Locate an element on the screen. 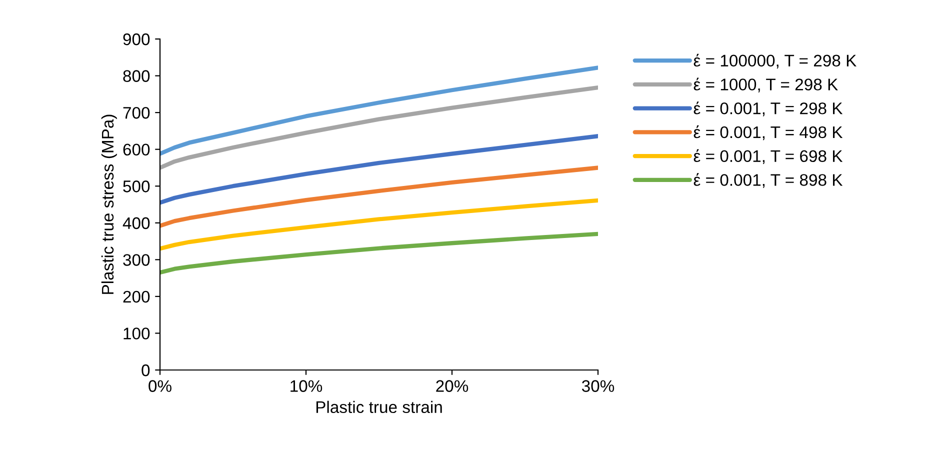 The width and height of the screenshot is (942, 454). legend-label: έ = 0.001, T = 498 K is located at coordinates (768, 132).